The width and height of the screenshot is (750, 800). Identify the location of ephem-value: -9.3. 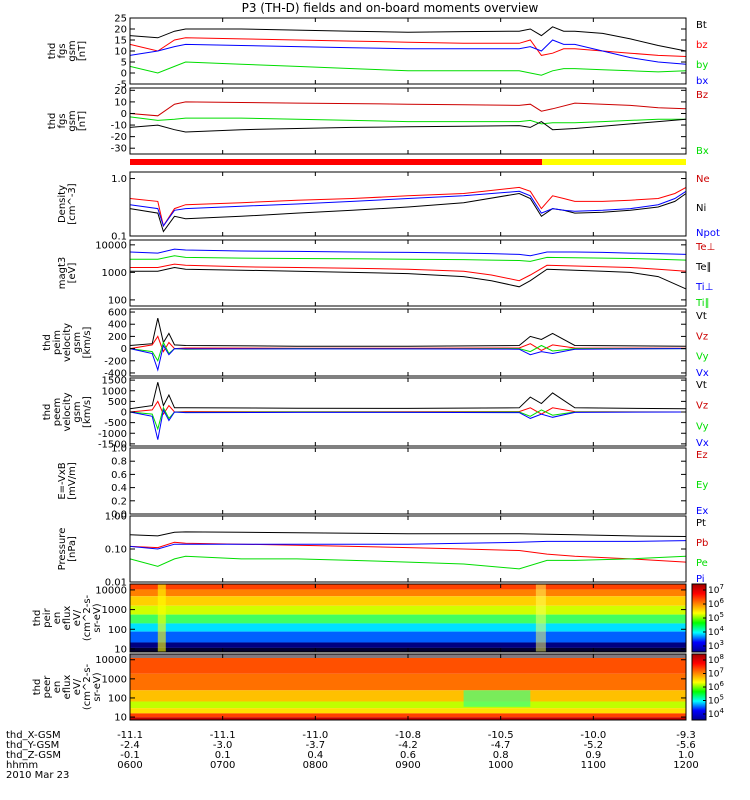
(686, 735).